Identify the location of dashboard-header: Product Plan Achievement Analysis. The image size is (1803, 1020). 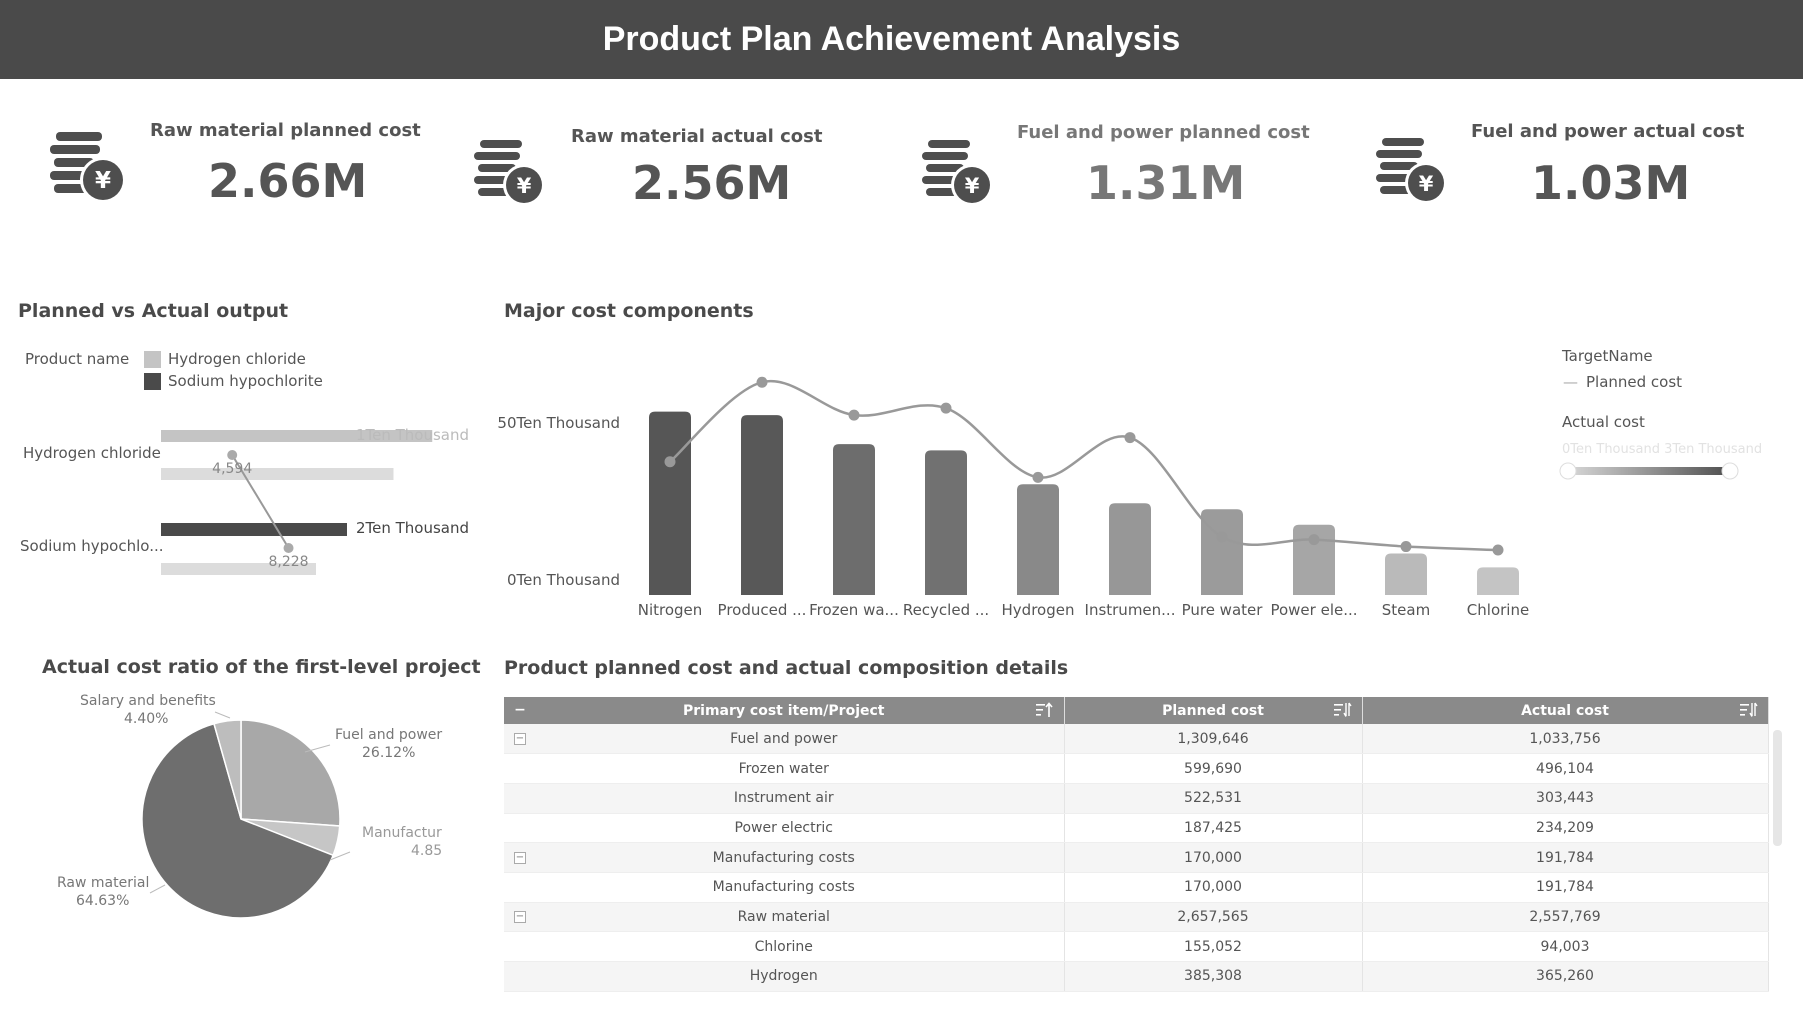
(901, 39).